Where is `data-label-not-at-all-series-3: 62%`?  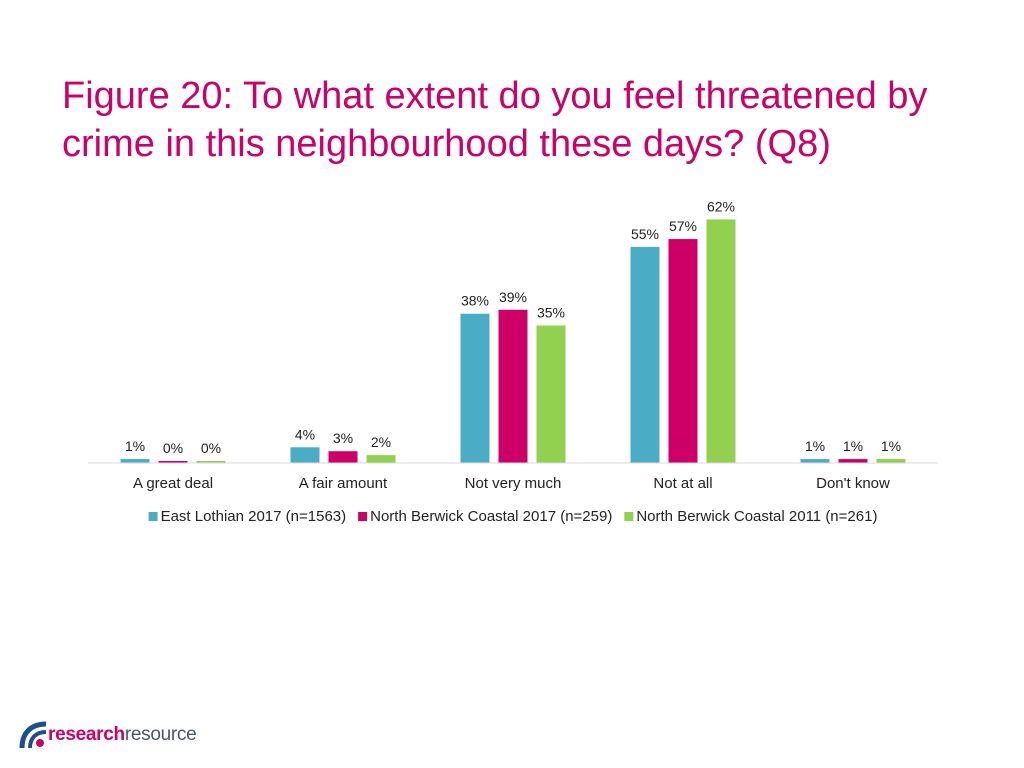 data-label-not-at-all-series-3: 62% is located at coordinates (721, 206).